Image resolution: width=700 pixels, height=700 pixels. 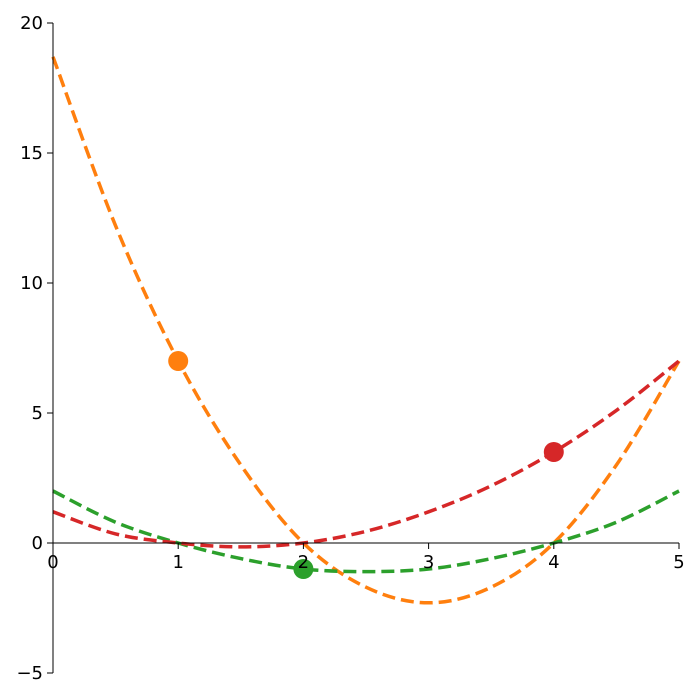 What do you see at coordinates (31, 153) in the screenshot?
I see `y-tick-label: 15` at bounding box center [31, 153].